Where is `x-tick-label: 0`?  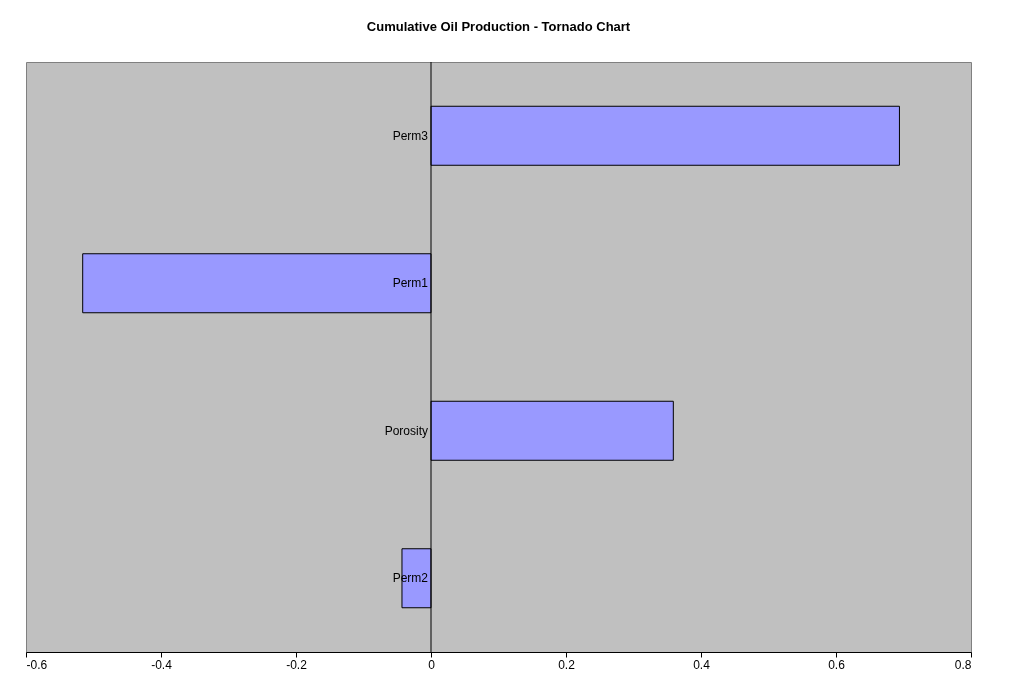 x-tick-label: 0 is located at coordinates (432, 664).